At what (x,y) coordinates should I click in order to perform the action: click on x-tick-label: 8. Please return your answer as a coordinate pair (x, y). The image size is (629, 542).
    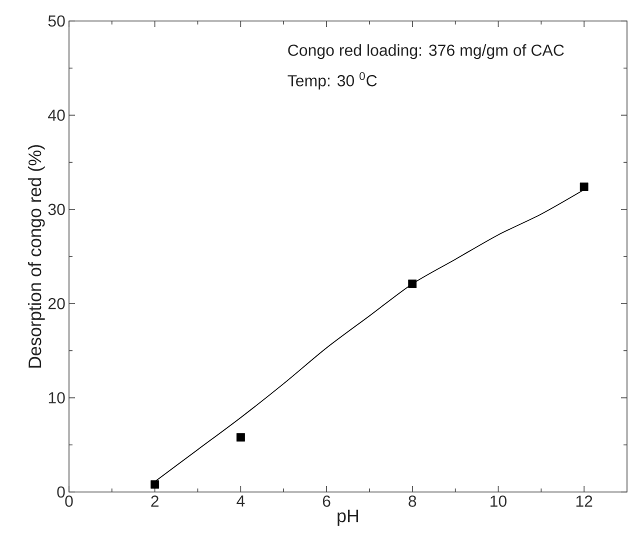
    Looking at the image, I should click on (412, 501).